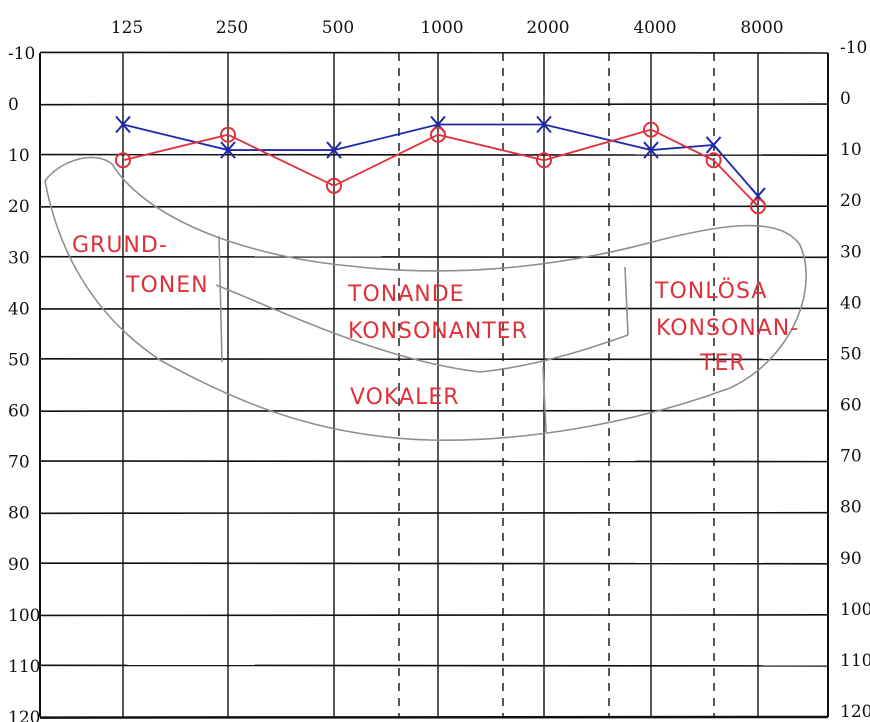  Describe the element at coordinates (19, 207) in the screenshot. I see `y-tick-label-left: 20` at that location.